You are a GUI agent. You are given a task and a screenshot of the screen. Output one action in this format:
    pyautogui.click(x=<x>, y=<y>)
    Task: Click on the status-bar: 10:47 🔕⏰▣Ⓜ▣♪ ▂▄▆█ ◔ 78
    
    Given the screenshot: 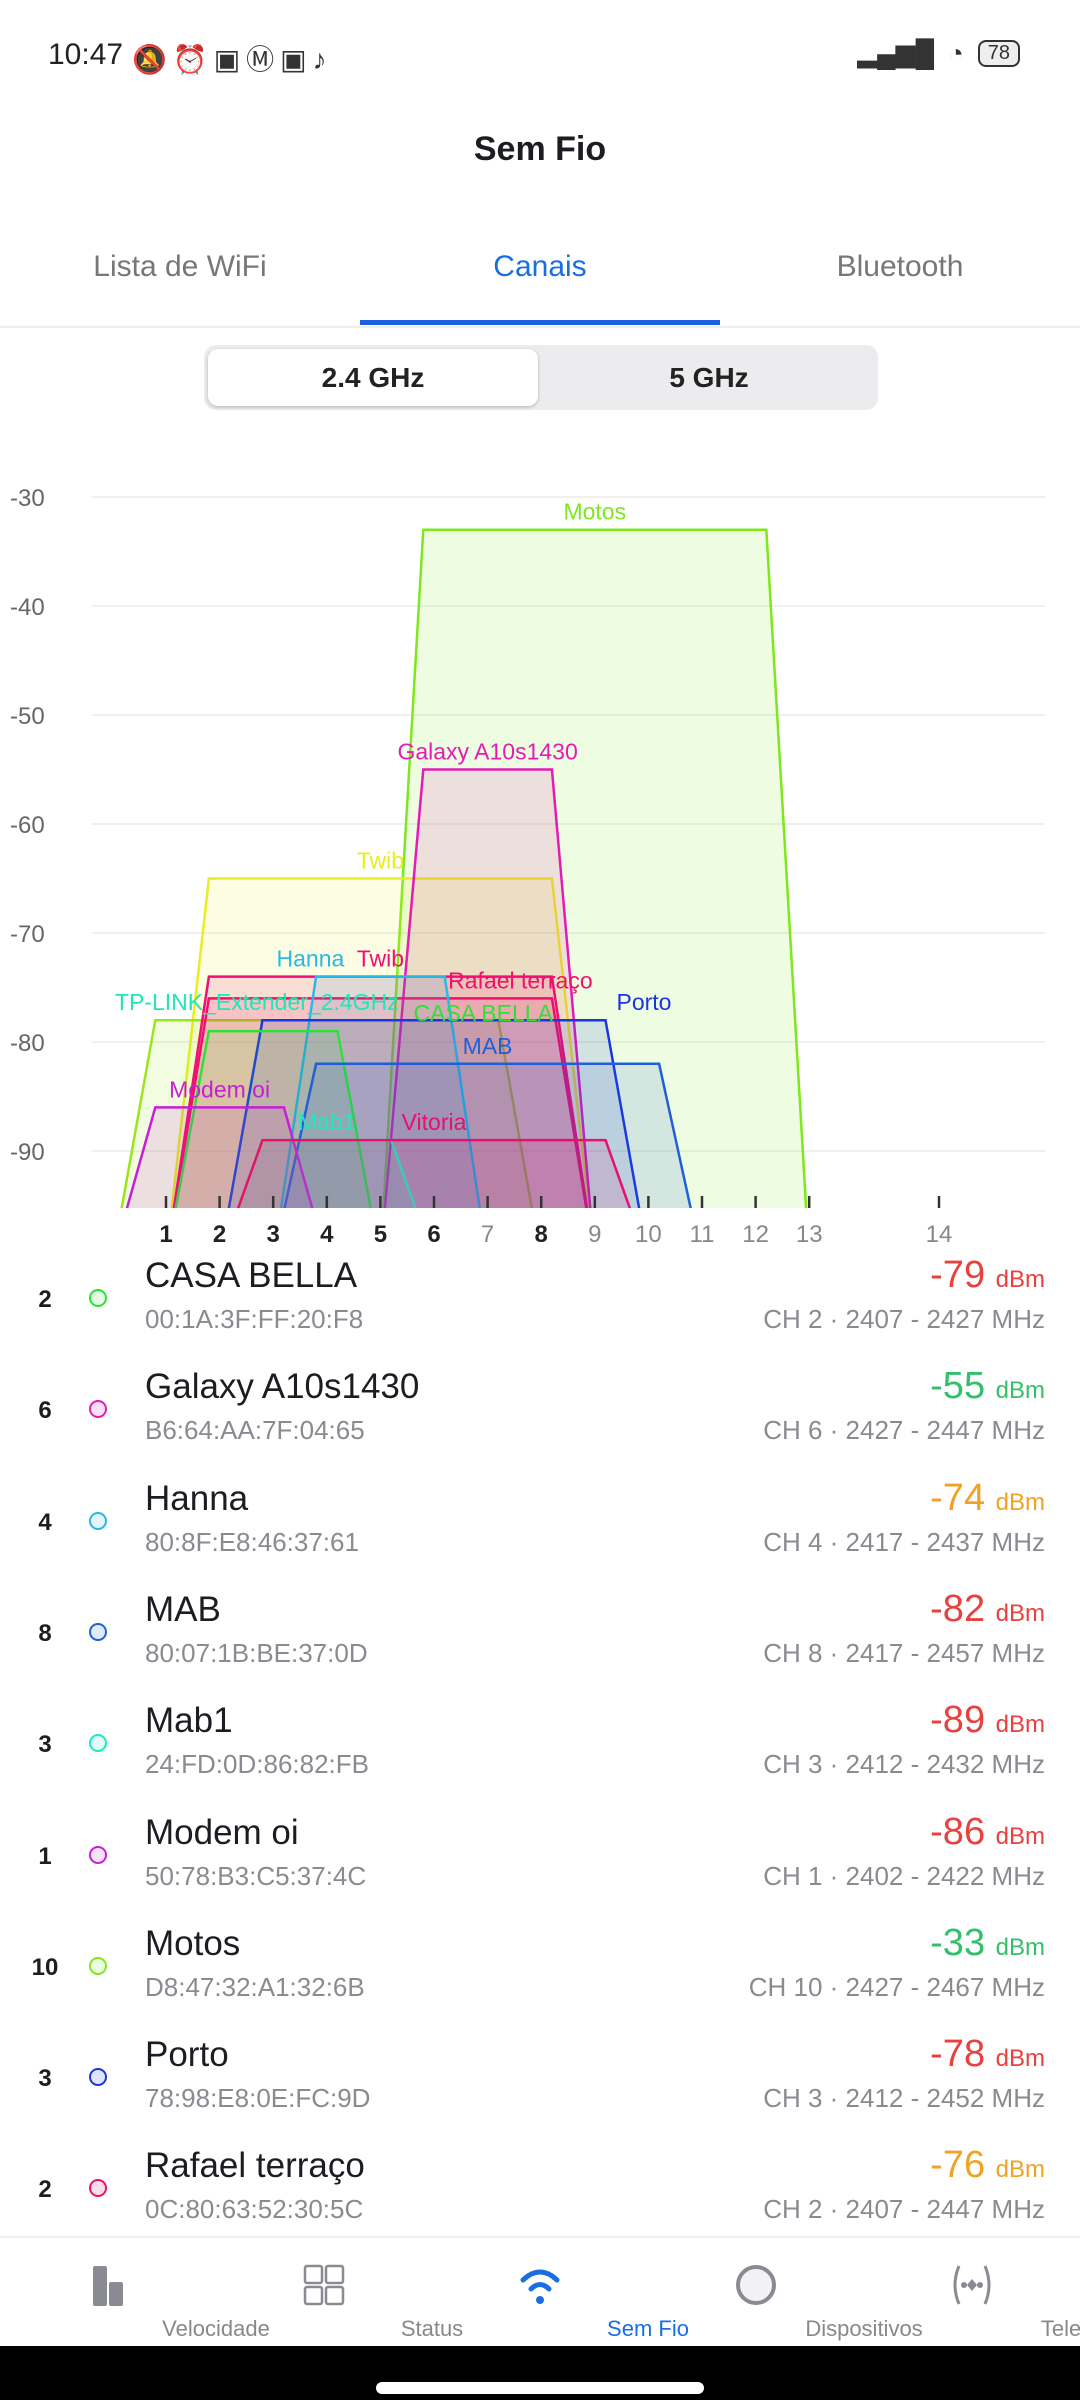 What is the action you would take?
    pyautogui.click(x=540, y=55)
    